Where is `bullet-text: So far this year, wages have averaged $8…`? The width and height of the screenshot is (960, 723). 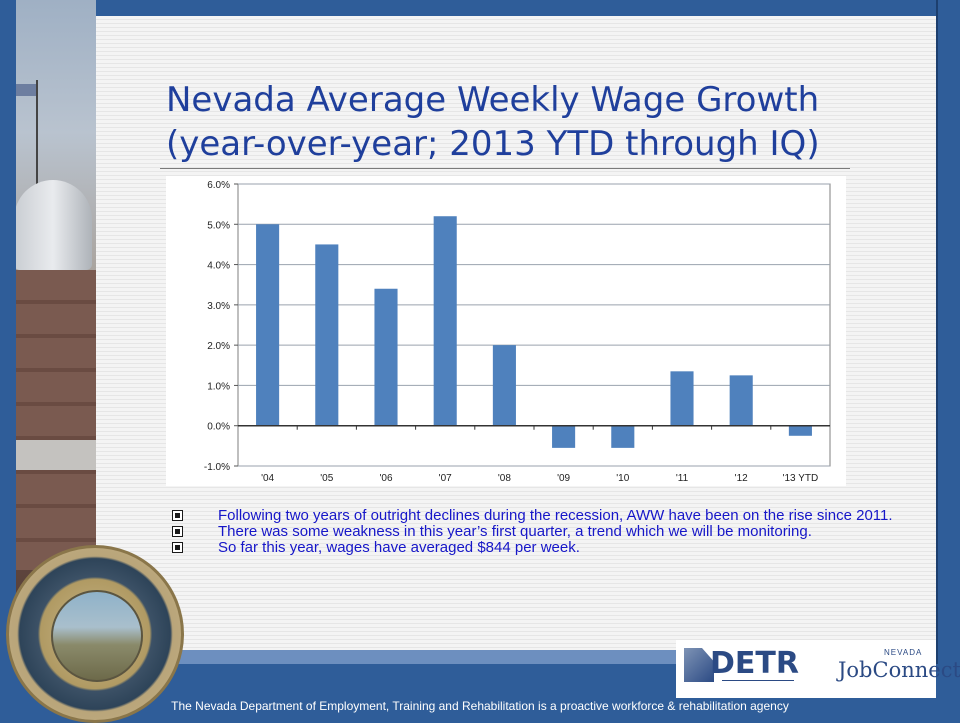
bullet-text: So far this year, wages have averaged $8… is located at coordinates (399, 547).